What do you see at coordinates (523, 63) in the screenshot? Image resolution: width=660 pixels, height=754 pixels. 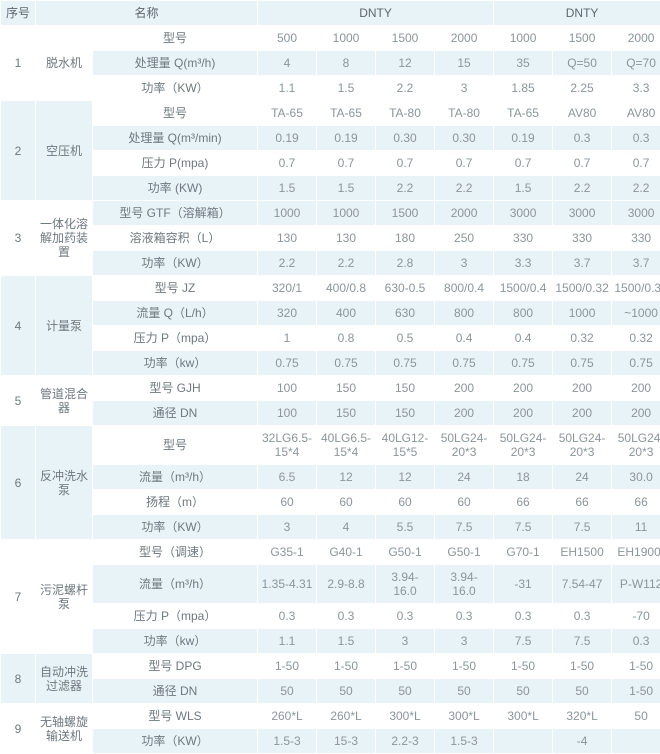 I see `spec-value: 35` at bounding box center [523, 63].